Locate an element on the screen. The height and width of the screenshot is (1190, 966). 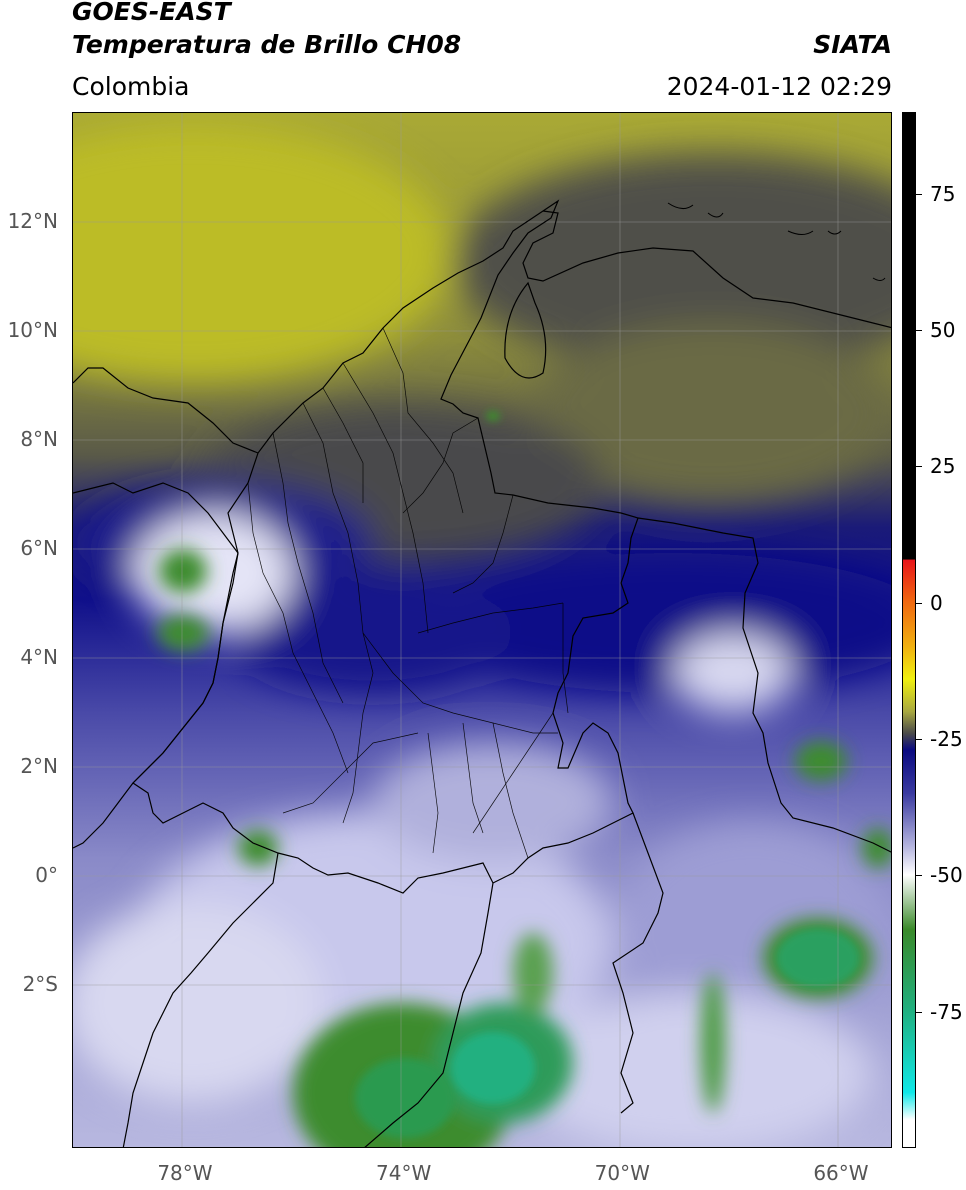
islands is located at coordinates (776, 241).